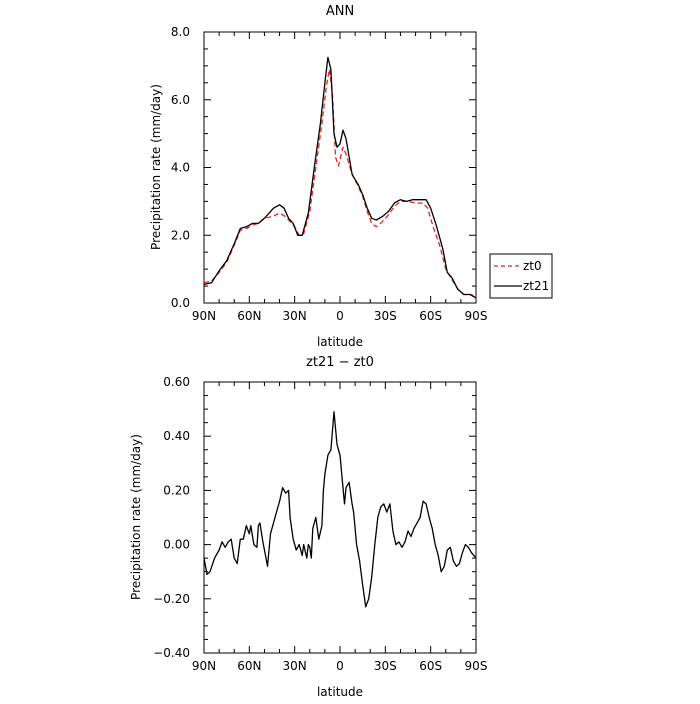 The image size is (700, 704). Describe the element at coordinates (430, 316) in the screenshot. I see `top-x-tick-label: 60S` at that location.